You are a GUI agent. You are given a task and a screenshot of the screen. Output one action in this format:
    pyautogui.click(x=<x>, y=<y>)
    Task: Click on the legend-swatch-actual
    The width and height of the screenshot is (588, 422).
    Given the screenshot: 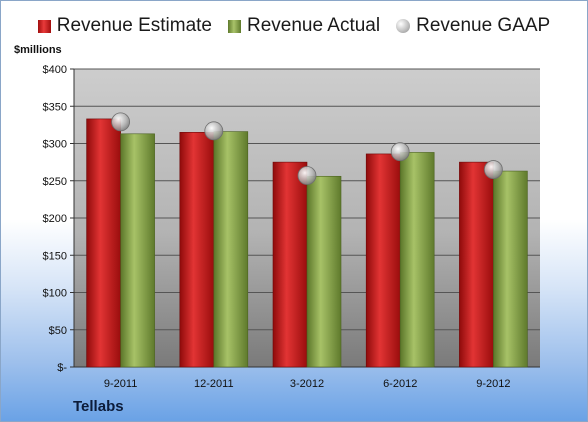 What is the action you would take?
    pyautogui.click(x=234, y=26)
    